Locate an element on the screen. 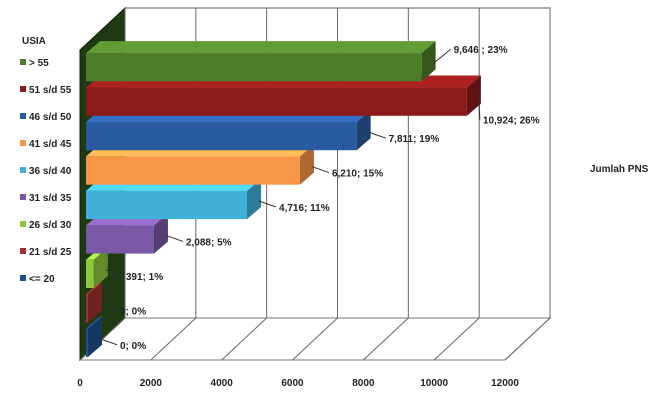 This screenshot has width=665, height=396. legend-entry: 41 s/d 45 is located at coordinates (50, 144).